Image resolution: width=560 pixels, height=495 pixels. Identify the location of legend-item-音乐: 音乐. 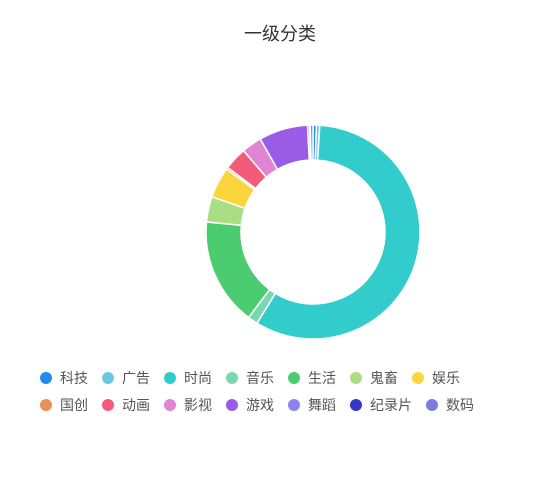
(250, 378).